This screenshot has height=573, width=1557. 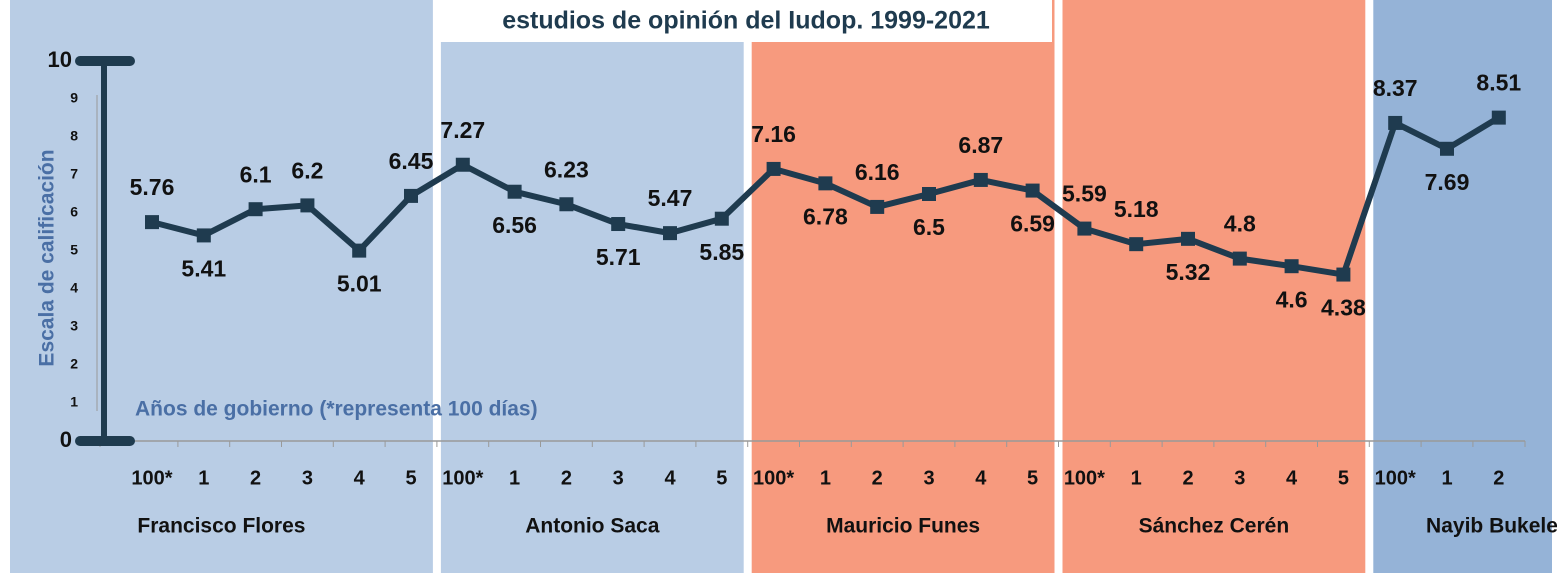 What do you see at coordinates (66, 439) in the screenshot?
I see `y-tick-label: 0` at bounding box center [66, 439].